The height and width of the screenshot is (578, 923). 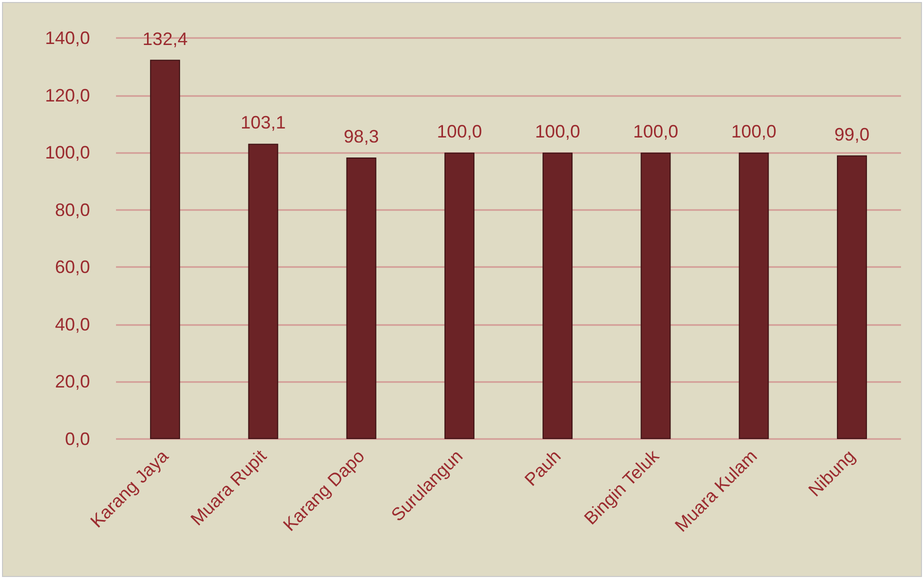 I want to click on y-tick-label: 60,0, so click(x=72, y=267).